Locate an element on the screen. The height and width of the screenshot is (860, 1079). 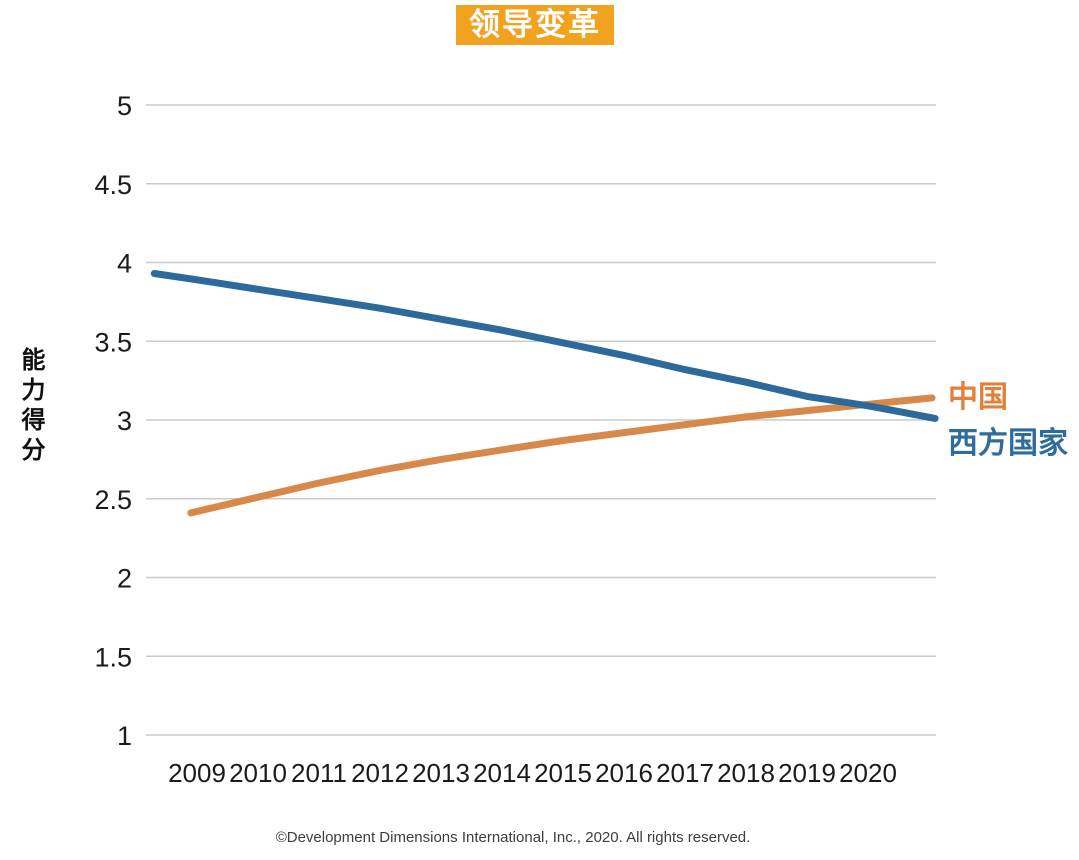
x-tick-label: 2011 is located at coordinates (319, 773).